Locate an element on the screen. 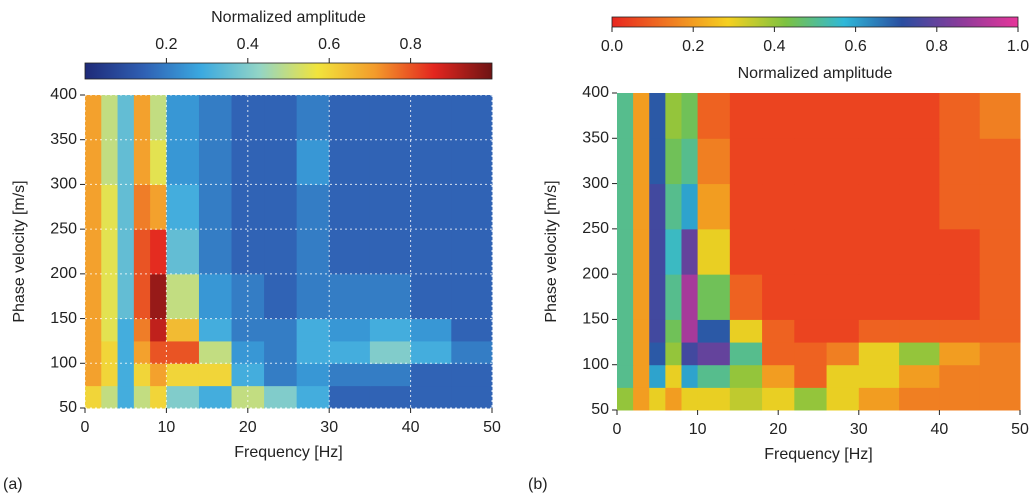 This screenshot has width=1036, height=497. x-axis-label: Frequency [Hz] is located at coordinates (288, 452).